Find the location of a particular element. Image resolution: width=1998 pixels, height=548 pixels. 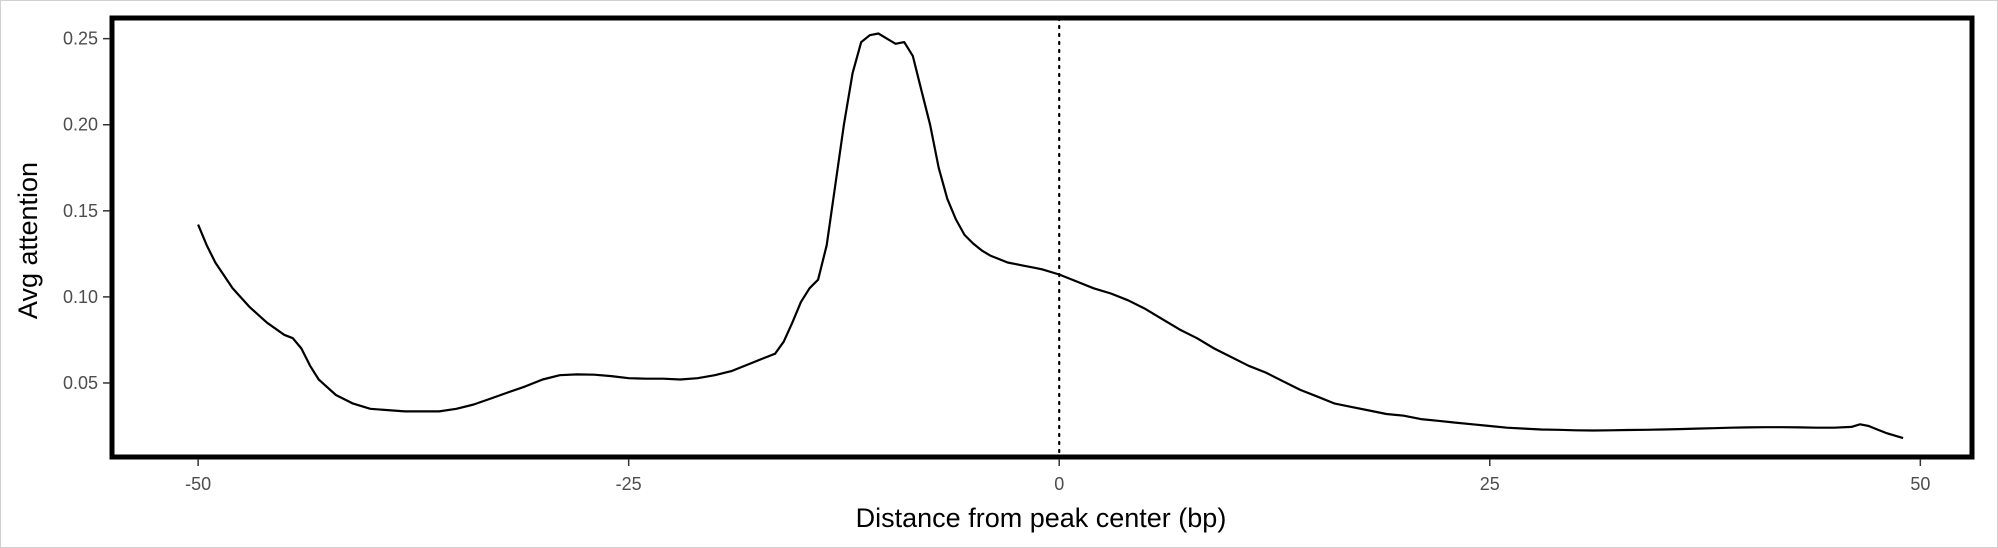

y-tick-label: 0.10 is located at coordinates (80, 297).